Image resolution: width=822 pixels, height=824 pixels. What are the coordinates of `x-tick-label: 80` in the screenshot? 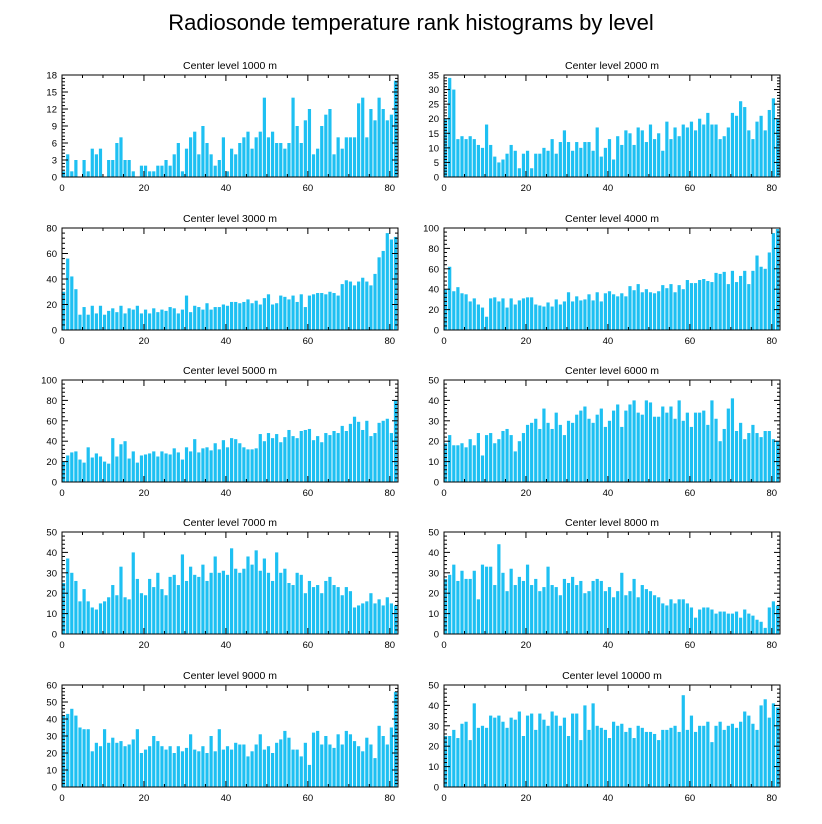 It's located at (772, 188).